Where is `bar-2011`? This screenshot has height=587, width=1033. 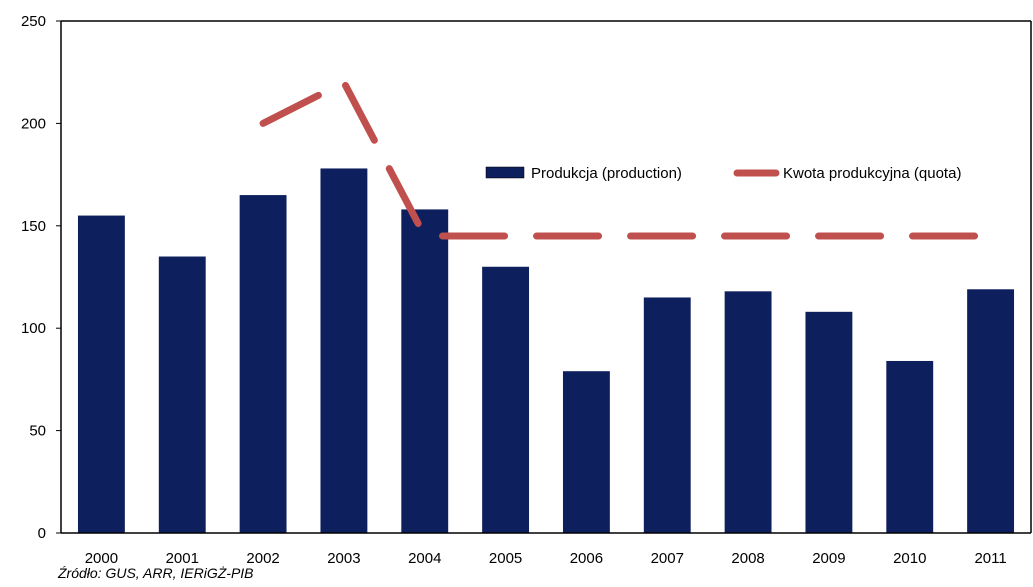 bar-2011 is located at coordinates (991, 411).